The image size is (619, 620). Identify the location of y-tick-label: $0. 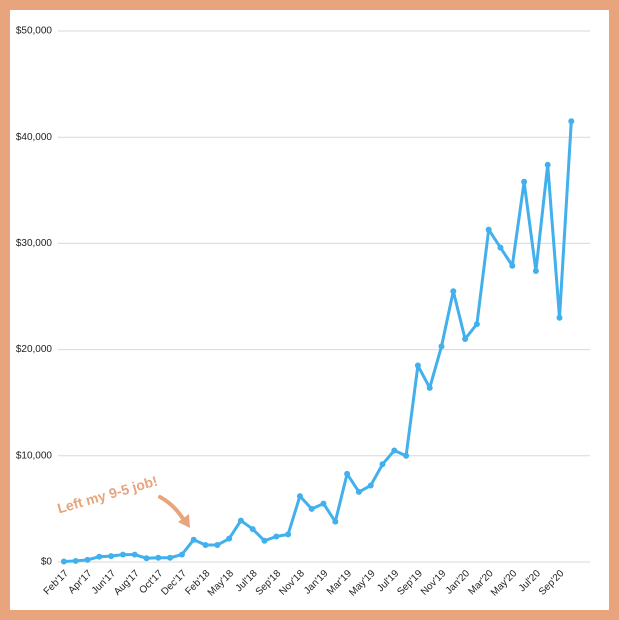
(47, 562).